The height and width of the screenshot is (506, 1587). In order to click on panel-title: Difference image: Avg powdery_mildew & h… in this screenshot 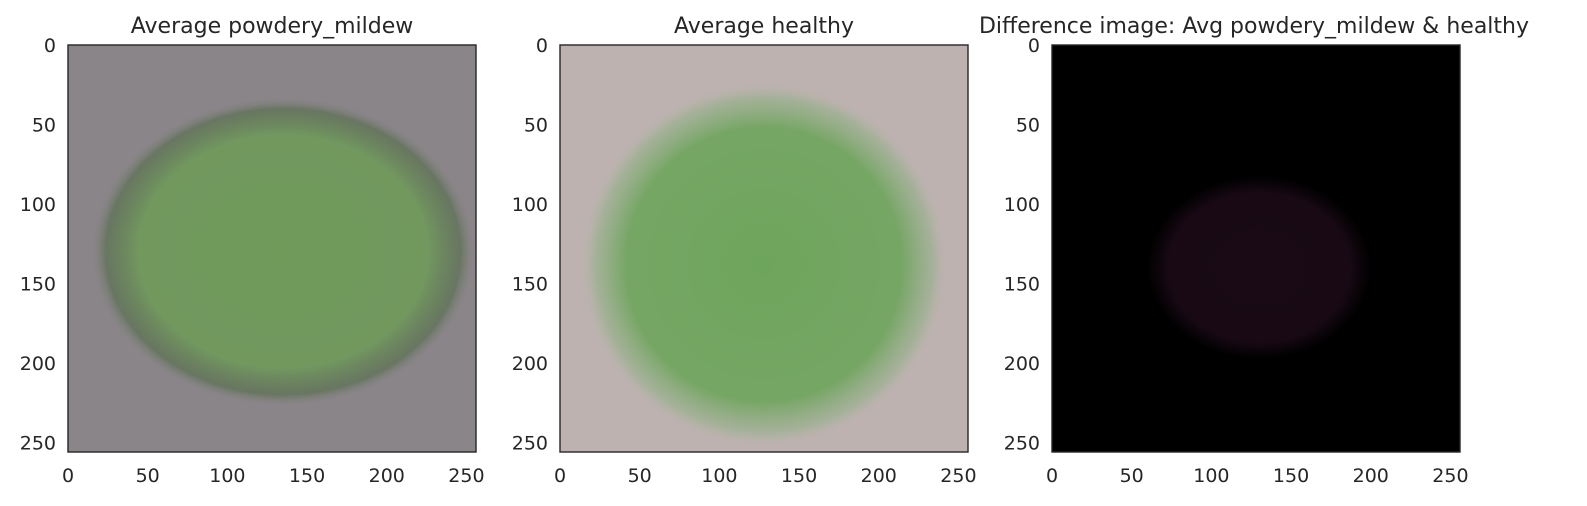, I will do `click(1254, 26)`.